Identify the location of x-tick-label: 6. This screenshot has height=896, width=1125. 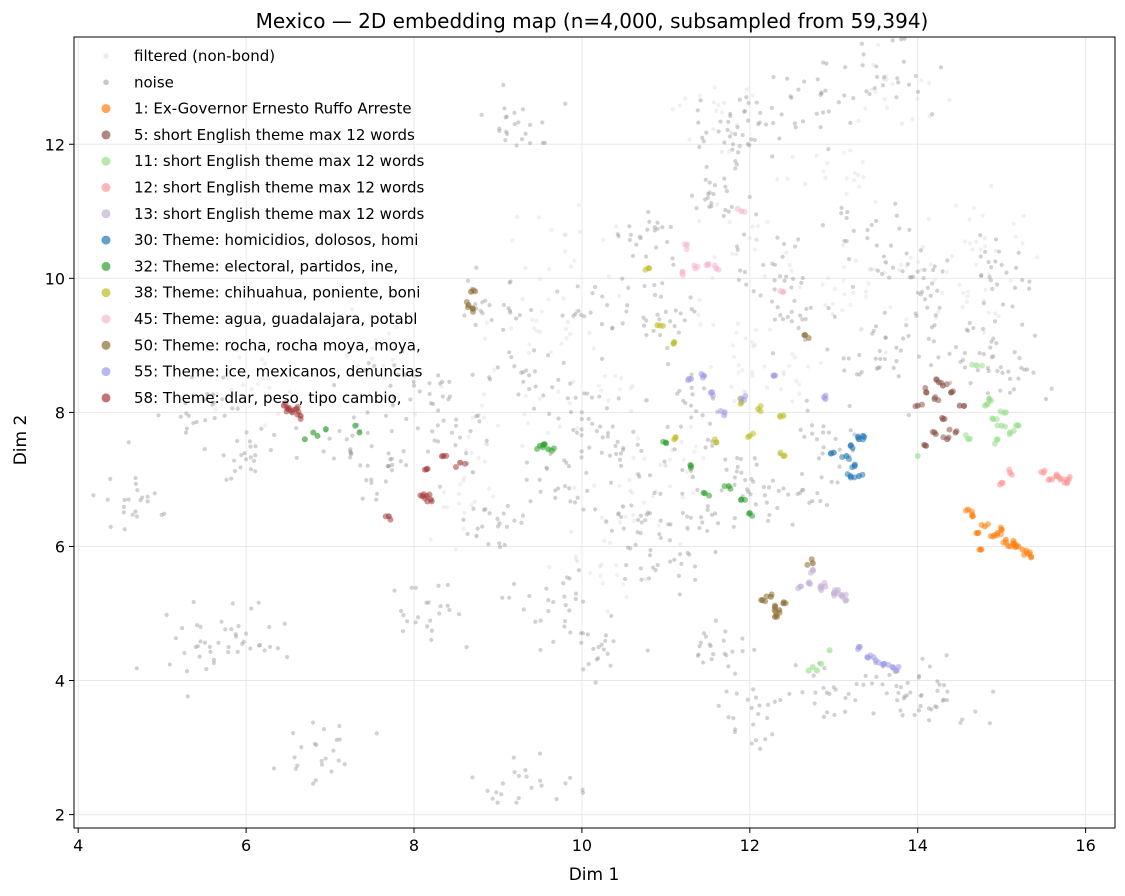
(246, 845).